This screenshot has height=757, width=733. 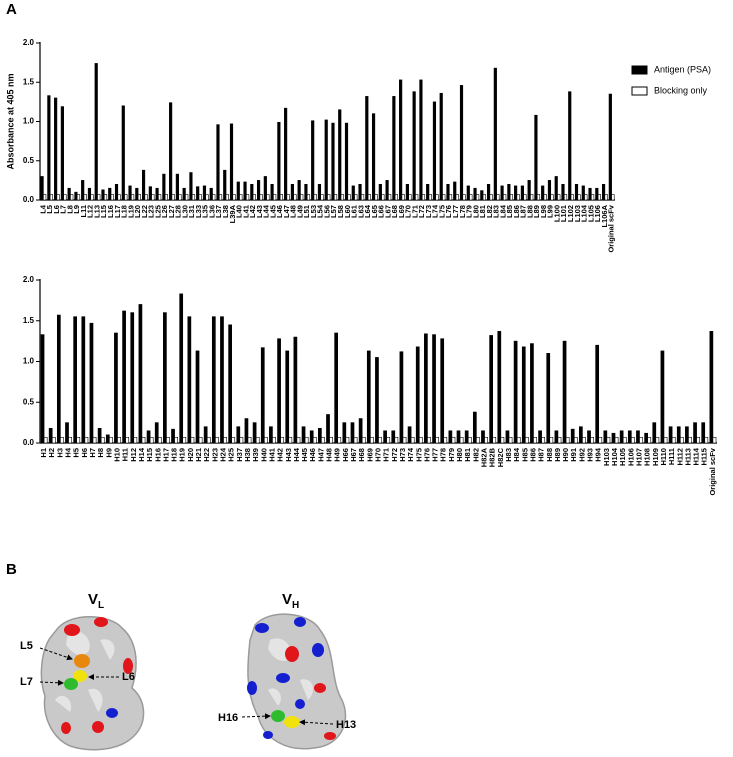 I want to click on x-tick-label: L16, so click(x=110, y=211).